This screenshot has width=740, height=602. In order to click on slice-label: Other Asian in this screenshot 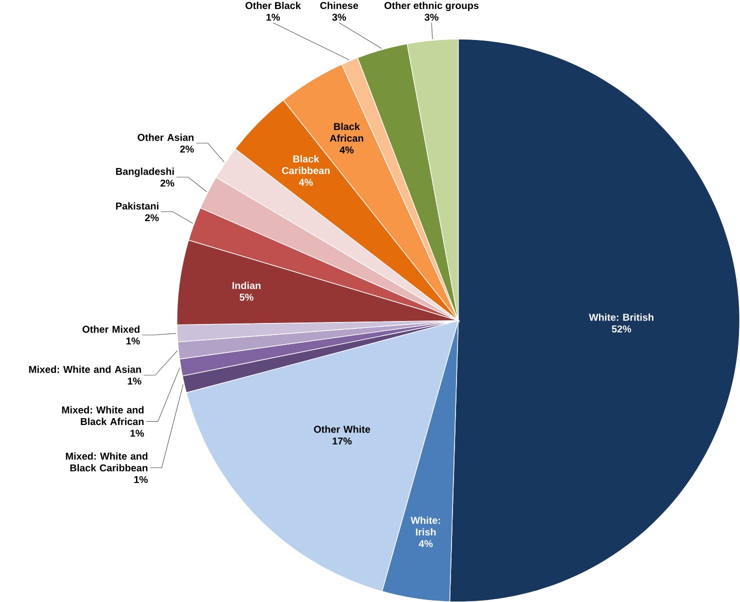, I will do `click(166, 137)`.